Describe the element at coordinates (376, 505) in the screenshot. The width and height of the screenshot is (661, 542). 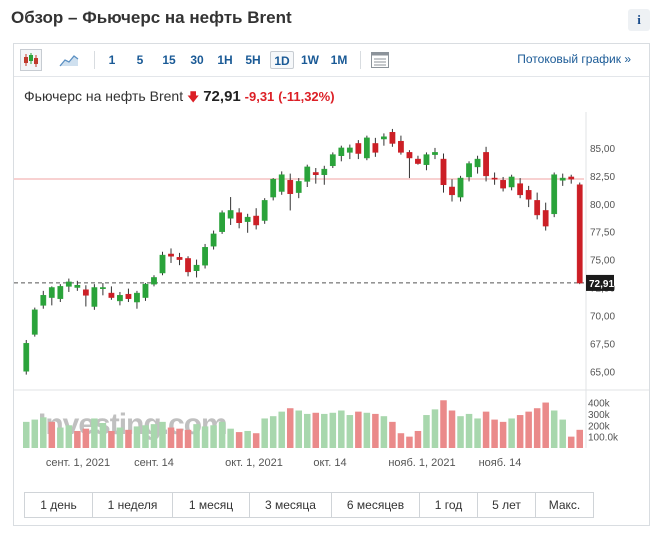
I see `period-6-months: 6 месяцев` at that location.